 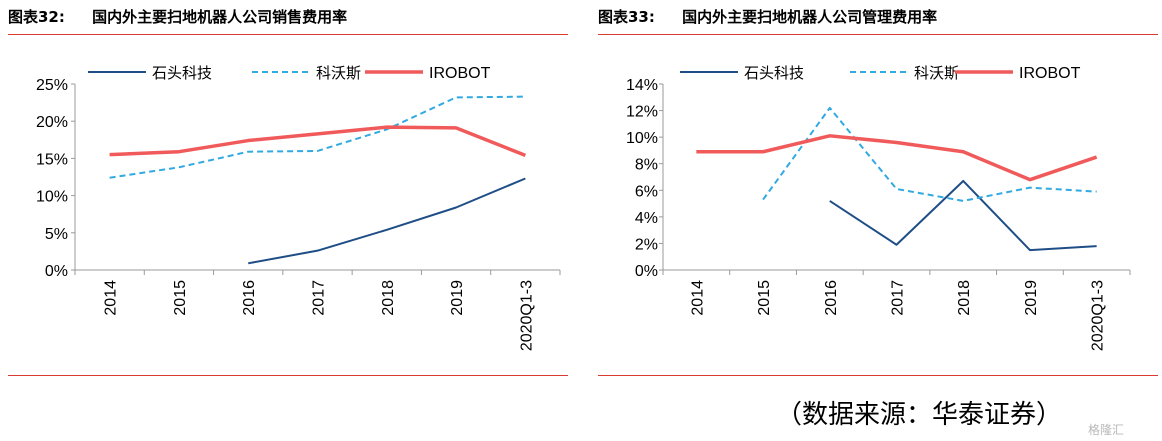 What do you see at coordinates (52, 85) in the screenshot?
I see `y-tick-label: 25%` at bounding box center [52, 85].